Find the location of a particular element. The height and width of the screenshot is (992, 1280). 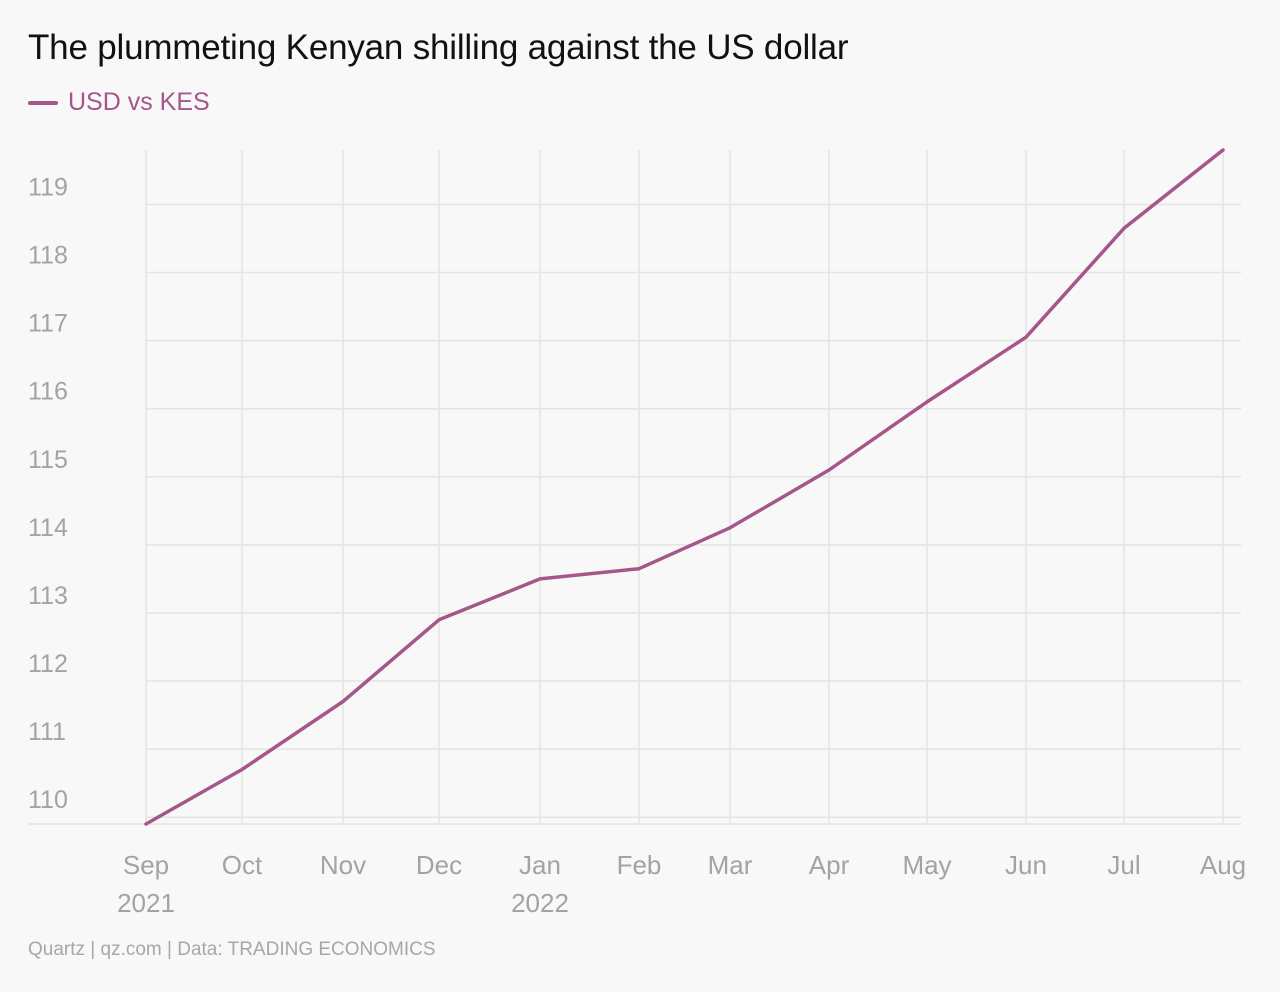

y-tick-label: 115 is located at coordinates (48, 460).